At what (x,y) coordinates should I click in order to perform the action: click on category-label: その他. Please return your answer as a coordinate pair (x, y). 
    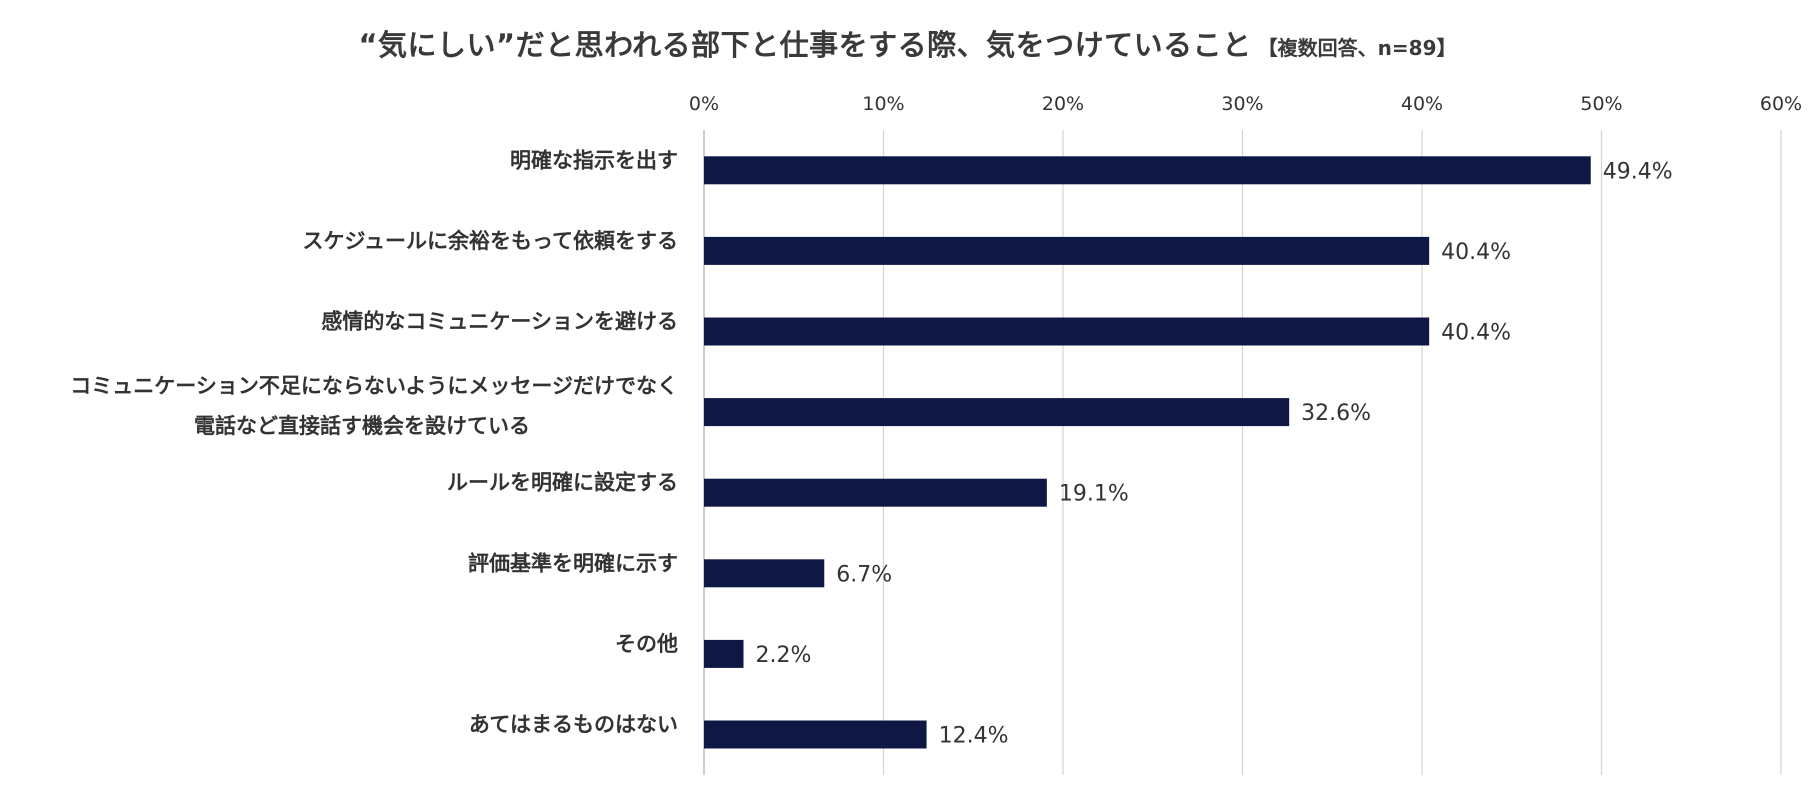
    Looking at the image, I should click on (646, 644).